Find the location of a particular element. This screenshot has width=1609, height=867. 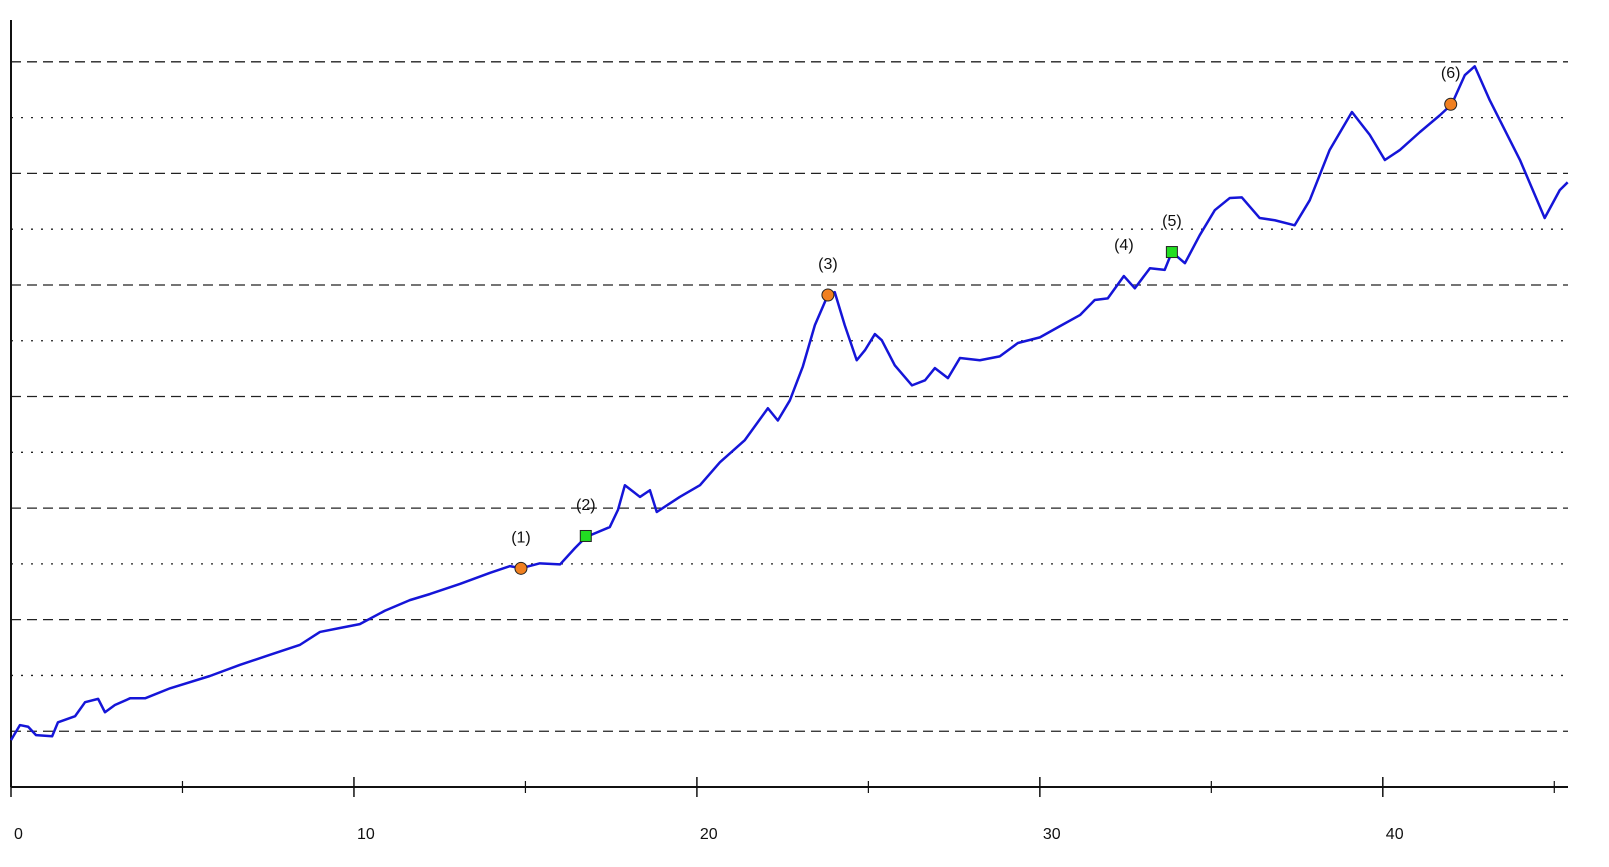

x-tick-label: 0 is located at coordinates (18, 834).